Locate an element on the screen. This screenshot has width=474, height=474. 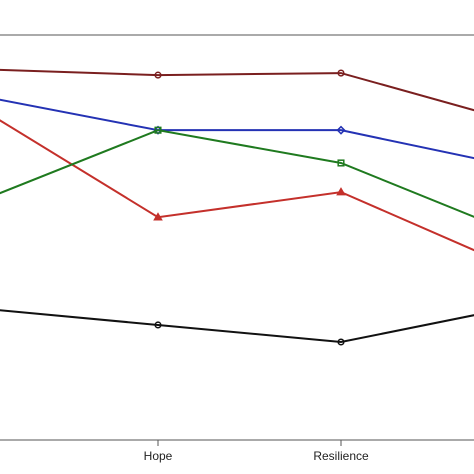
x-tick-label: Hope is located at coordinates (158, 456).